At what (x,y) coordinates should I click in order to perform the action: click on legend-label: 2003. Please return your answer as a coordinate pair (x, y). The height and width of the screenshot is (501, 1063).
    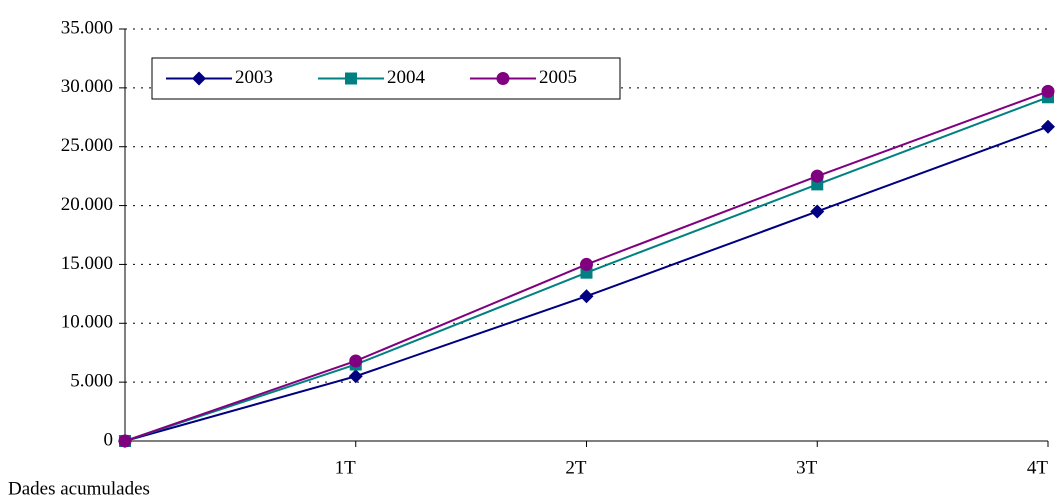
    Looking at the image, I should click on (254, 77).